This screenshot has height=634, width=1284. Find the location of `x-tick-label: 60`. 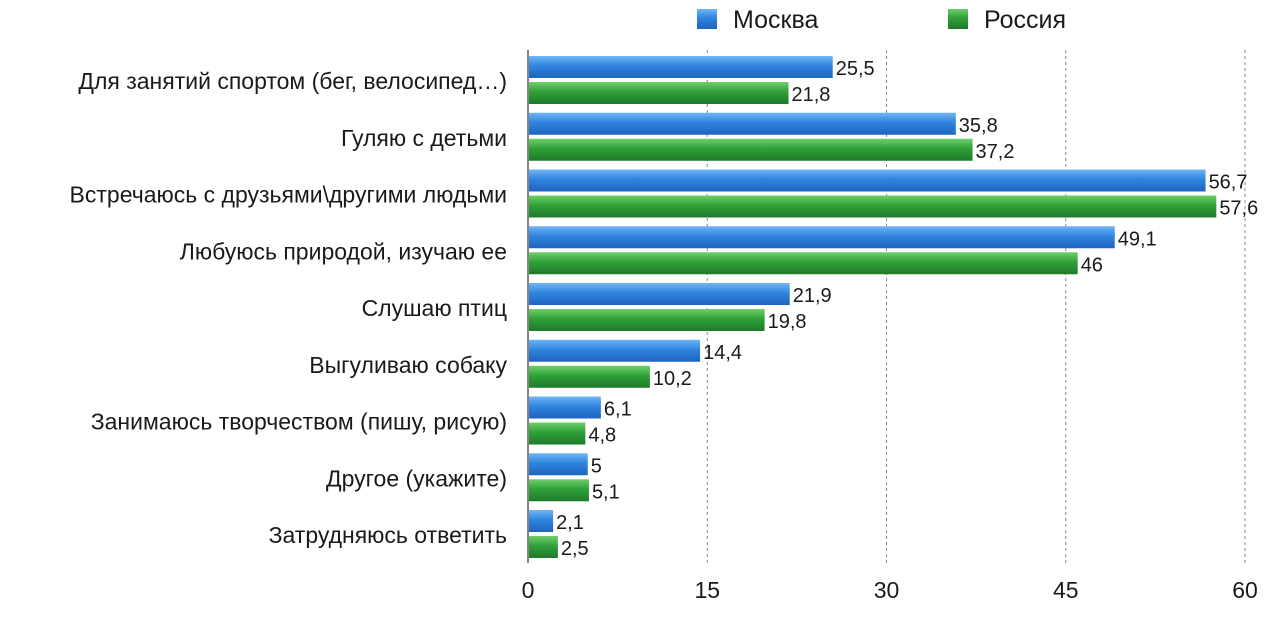

x-tick-label: 60 is located at coordinates (1245, 590).